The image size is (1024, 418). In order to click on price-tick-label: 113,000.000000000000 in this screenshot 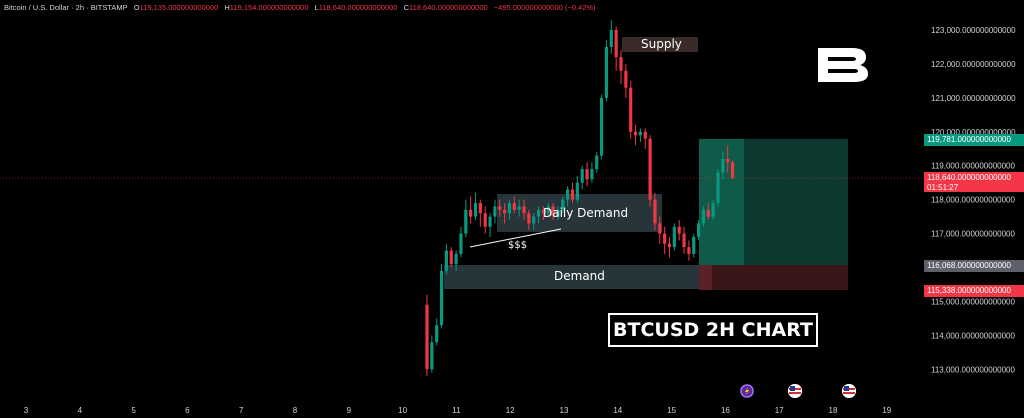, I will do `click(973, 369)`.